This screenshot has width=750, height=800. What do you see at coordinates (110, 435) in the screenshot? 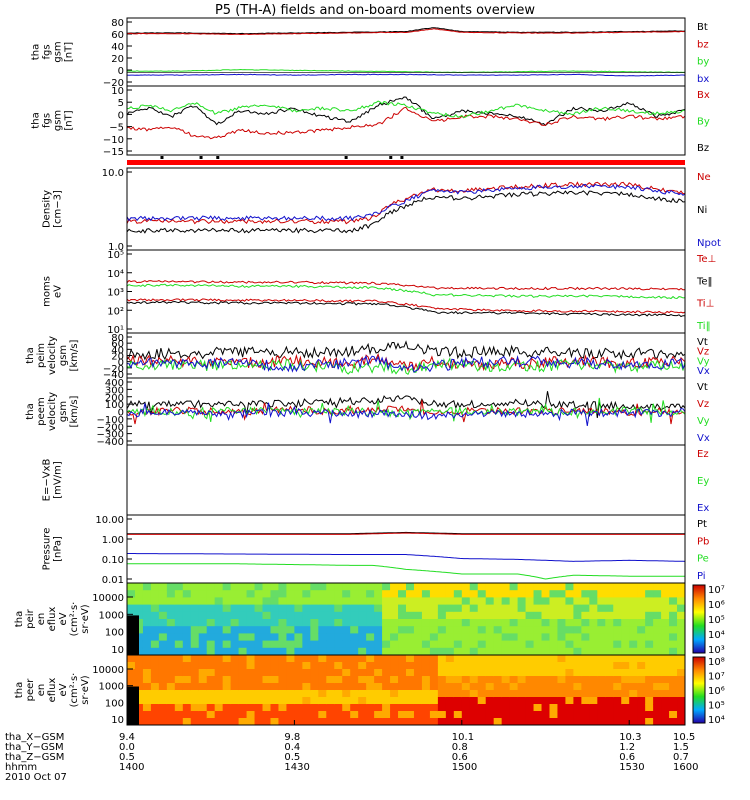
I see `y-tick-label: −300` at bounding box center [110, 435].